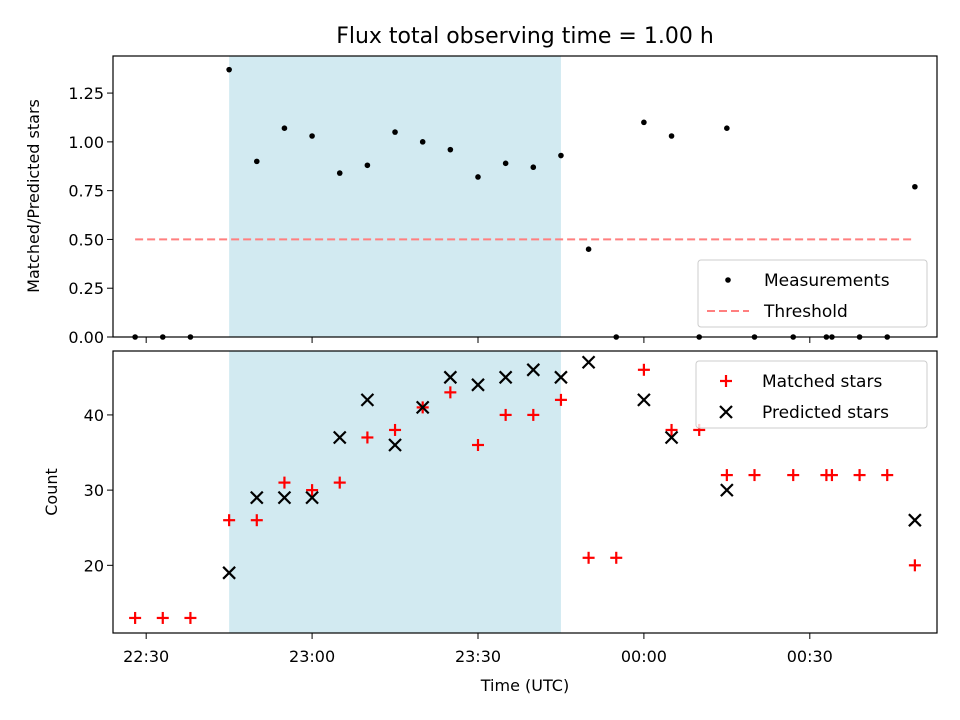 Image resolution: width=960 pixels, height=720 pixels. What do you see at coordinates (805, 312) in the screenshot?
I see `ratio-legend-label: Threshold` at bounding box center [805, 312].